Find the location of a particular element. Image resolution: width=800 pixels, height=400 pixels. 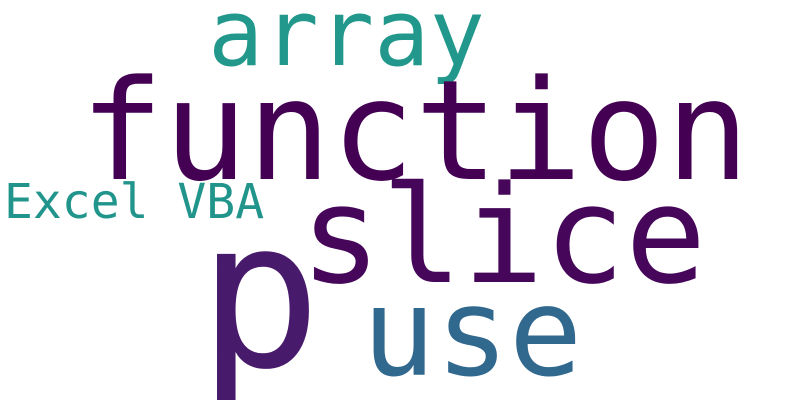

word-excel-vba: Excel VBA is located at coordinates (134, 202).